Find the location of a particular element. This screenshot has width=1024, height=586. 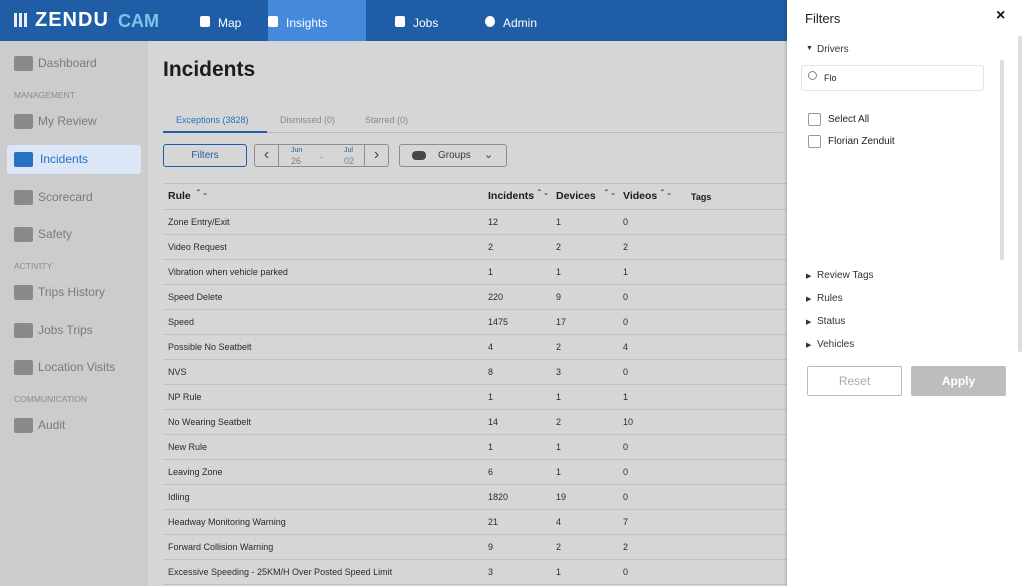

nav-item: Insights is located at coordinates (307, 23).